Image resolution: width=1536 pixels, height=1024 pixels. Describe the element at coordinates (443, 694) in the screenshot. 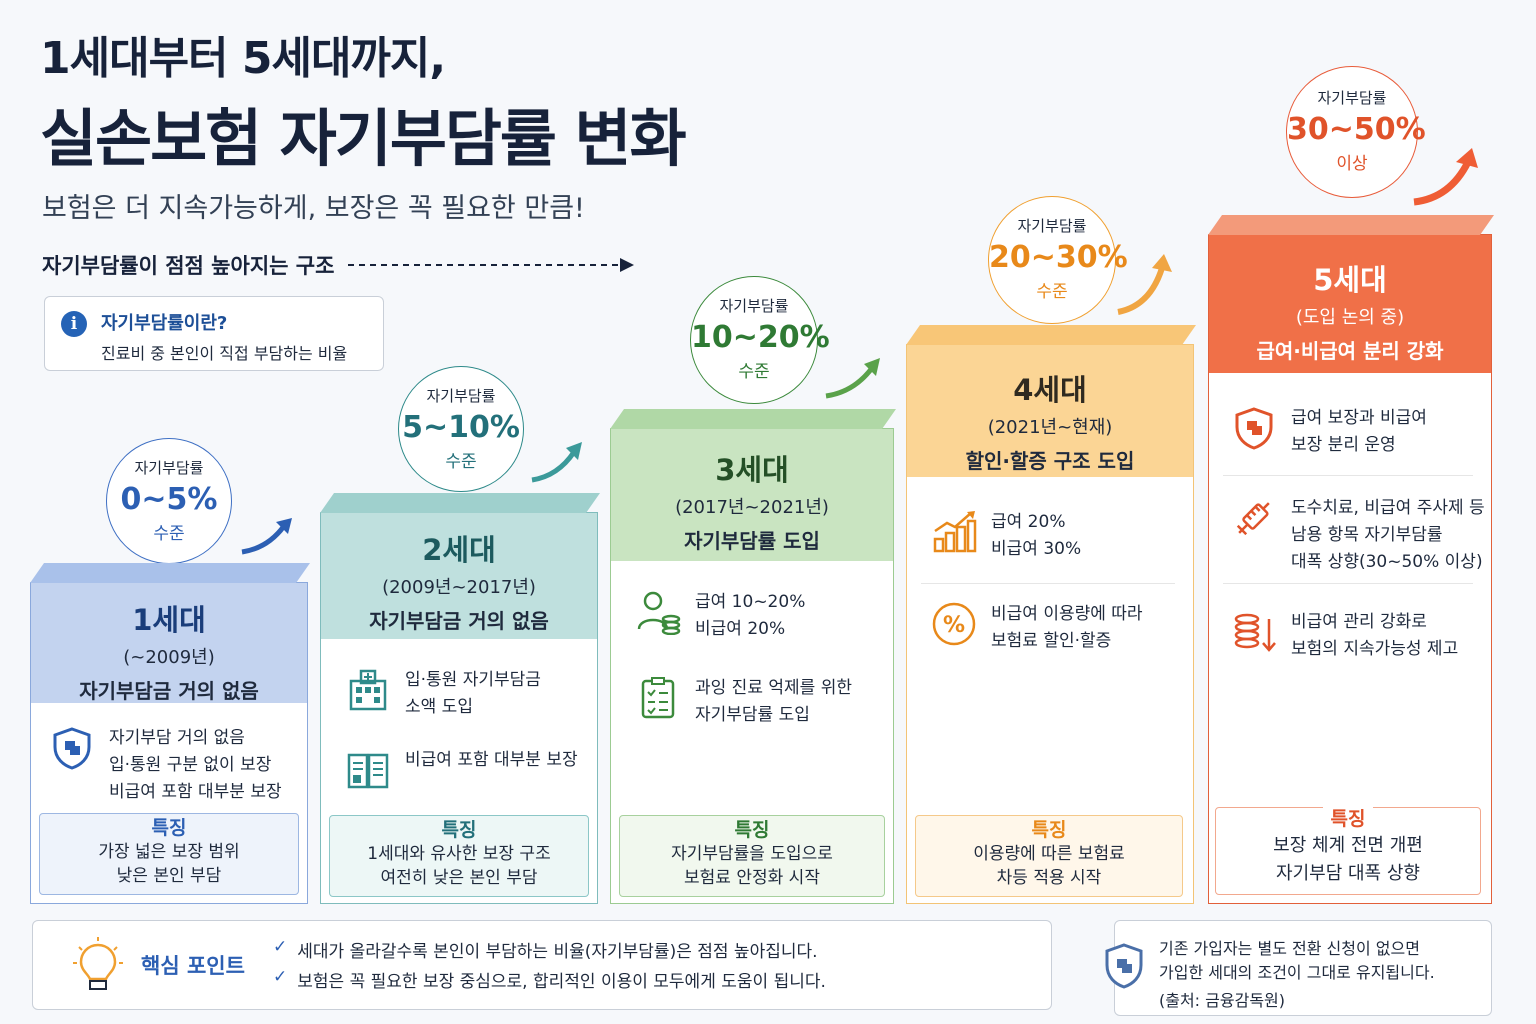

I see `gen2-item-1: 입·통원 자기부담금 소액 도입` at that location.